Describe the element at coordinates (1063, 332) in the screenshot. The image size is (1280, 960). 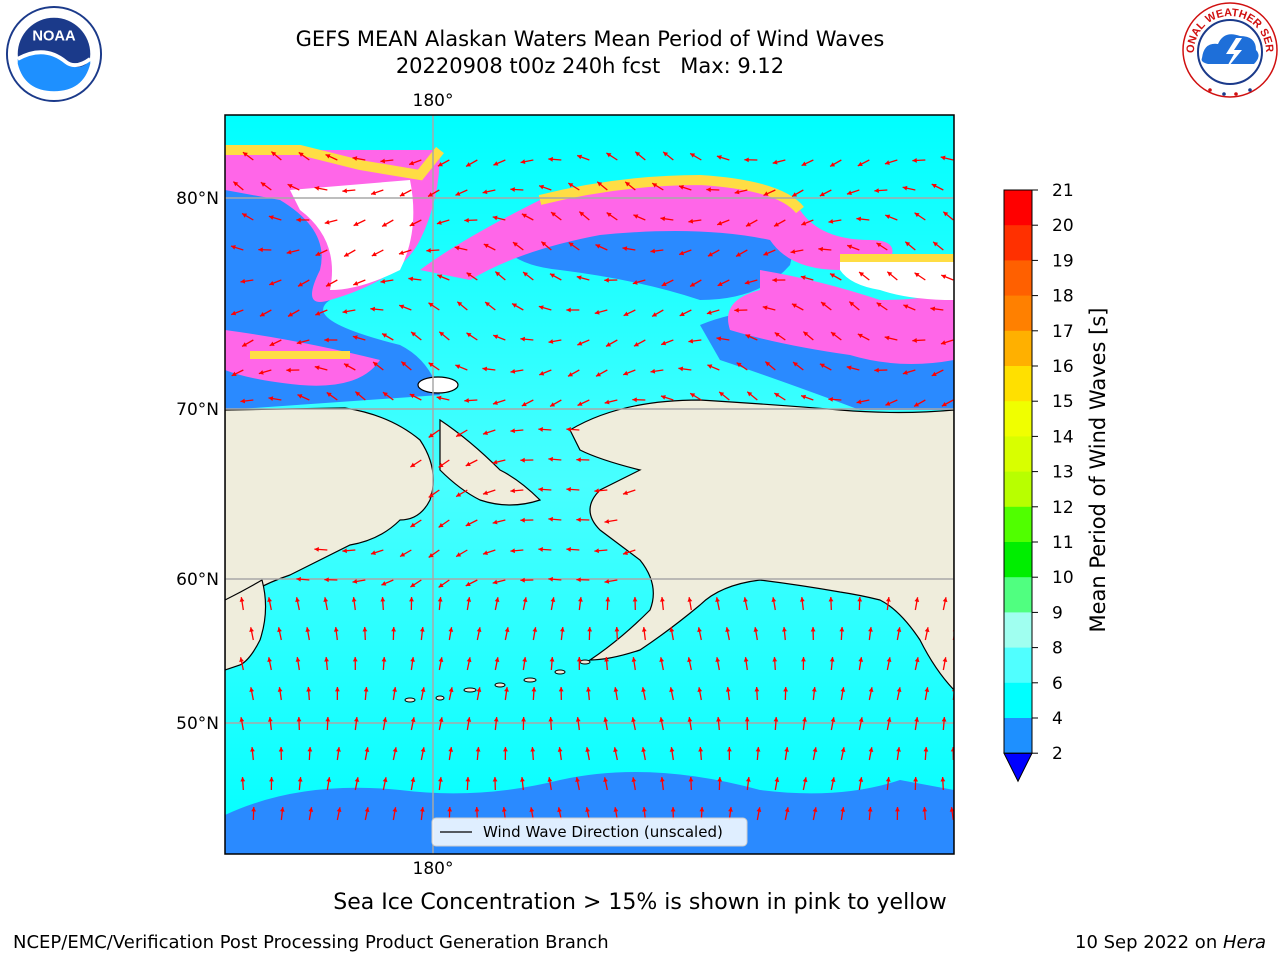
I see `colorbar-tick-label: 17` at that location.